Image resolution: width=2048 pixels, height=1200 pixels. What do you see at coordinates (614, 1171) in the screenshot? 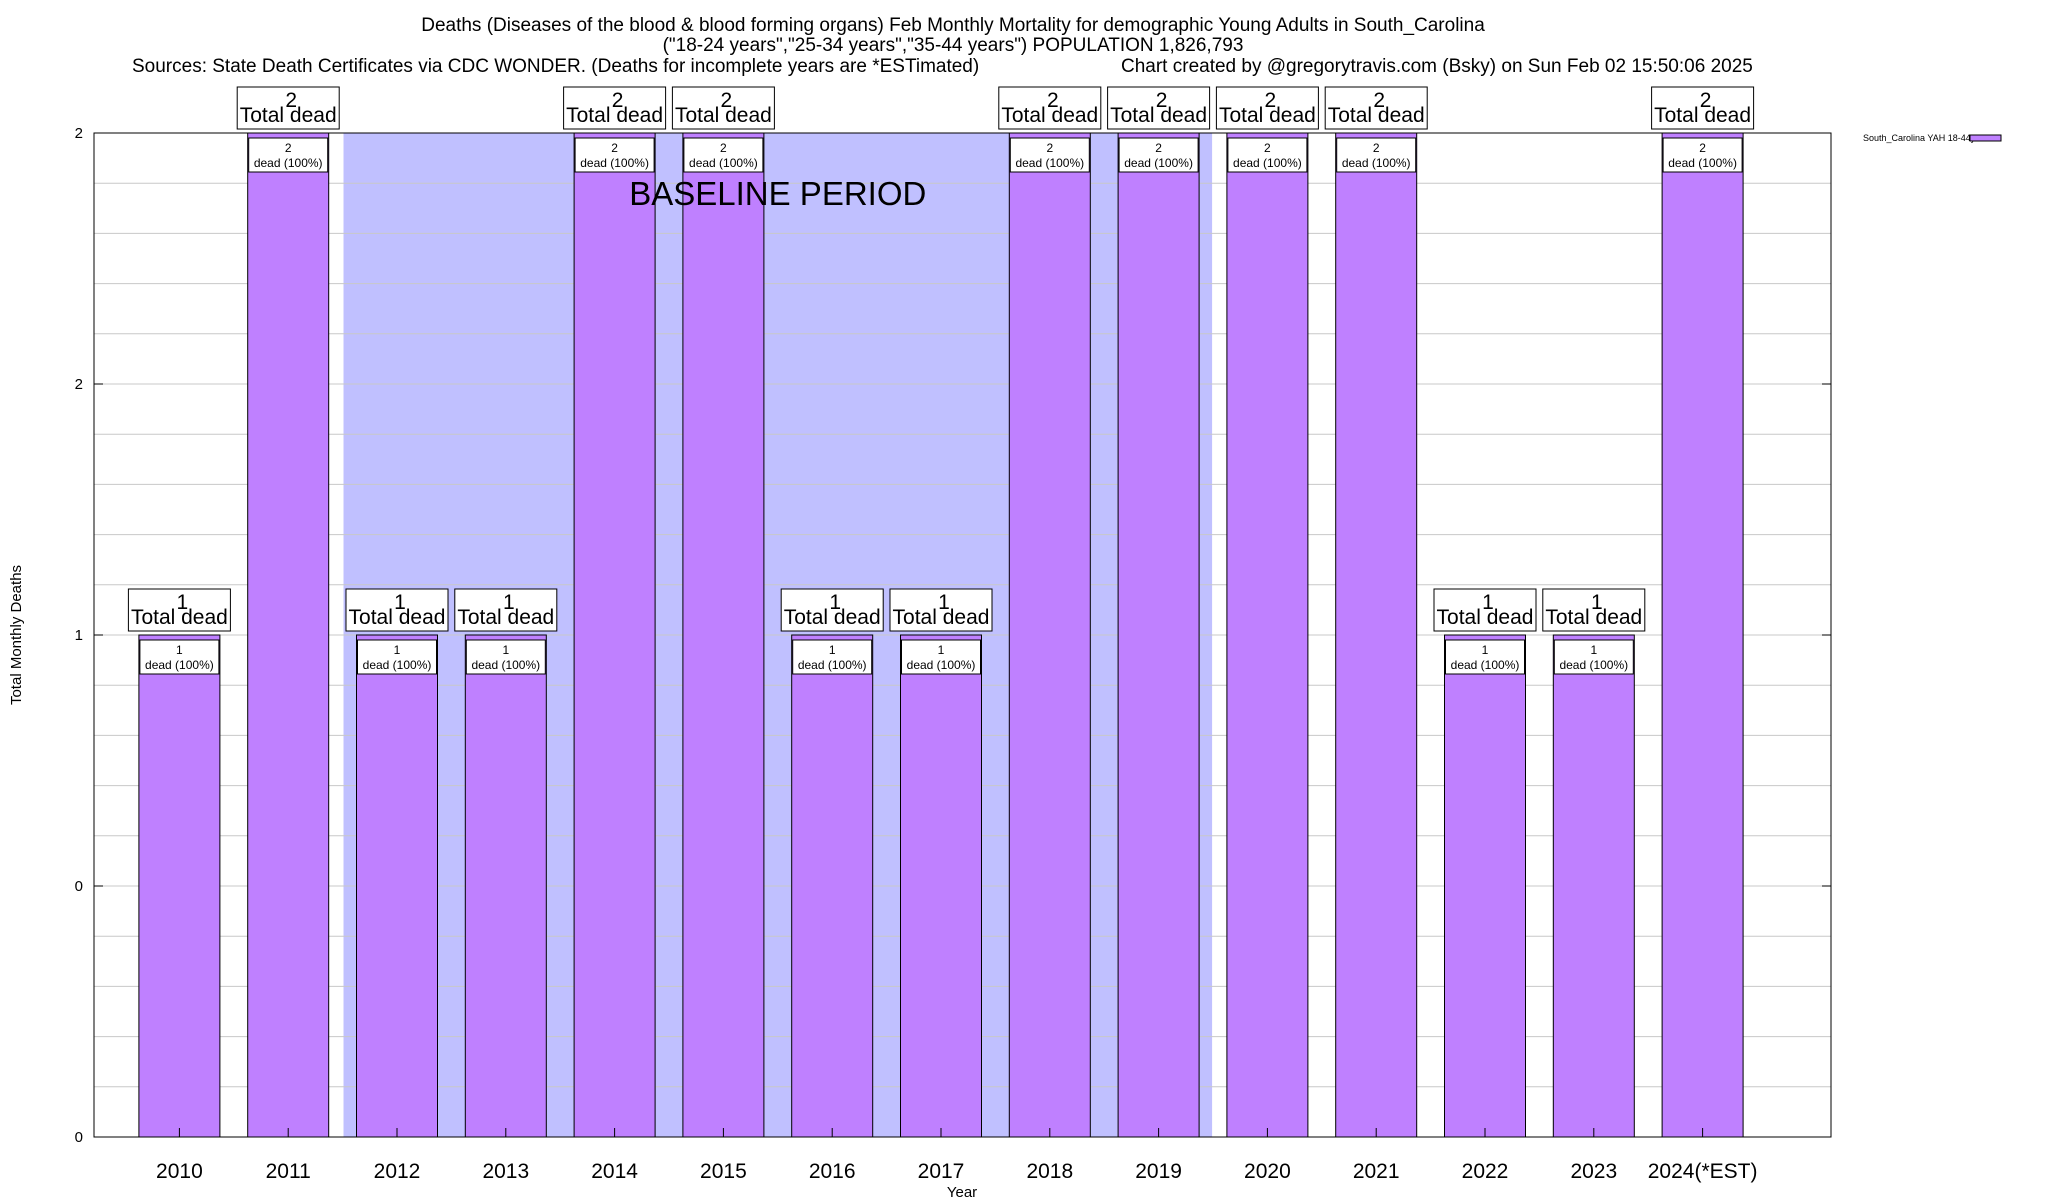
I see `x-tick-label: 2014` at bounding box center [614, 1171].